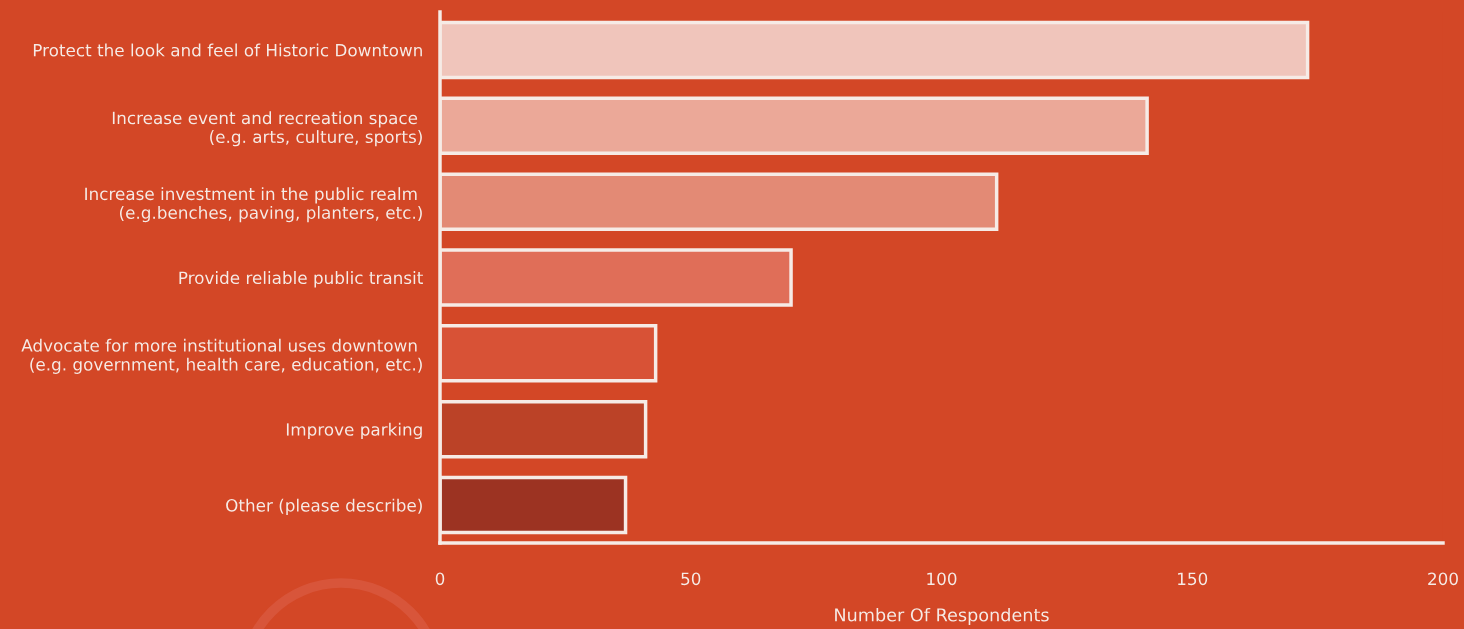 The image size is (1464, 629). I want to click on y-tick-label: Other (please describe), so click(324, 506).